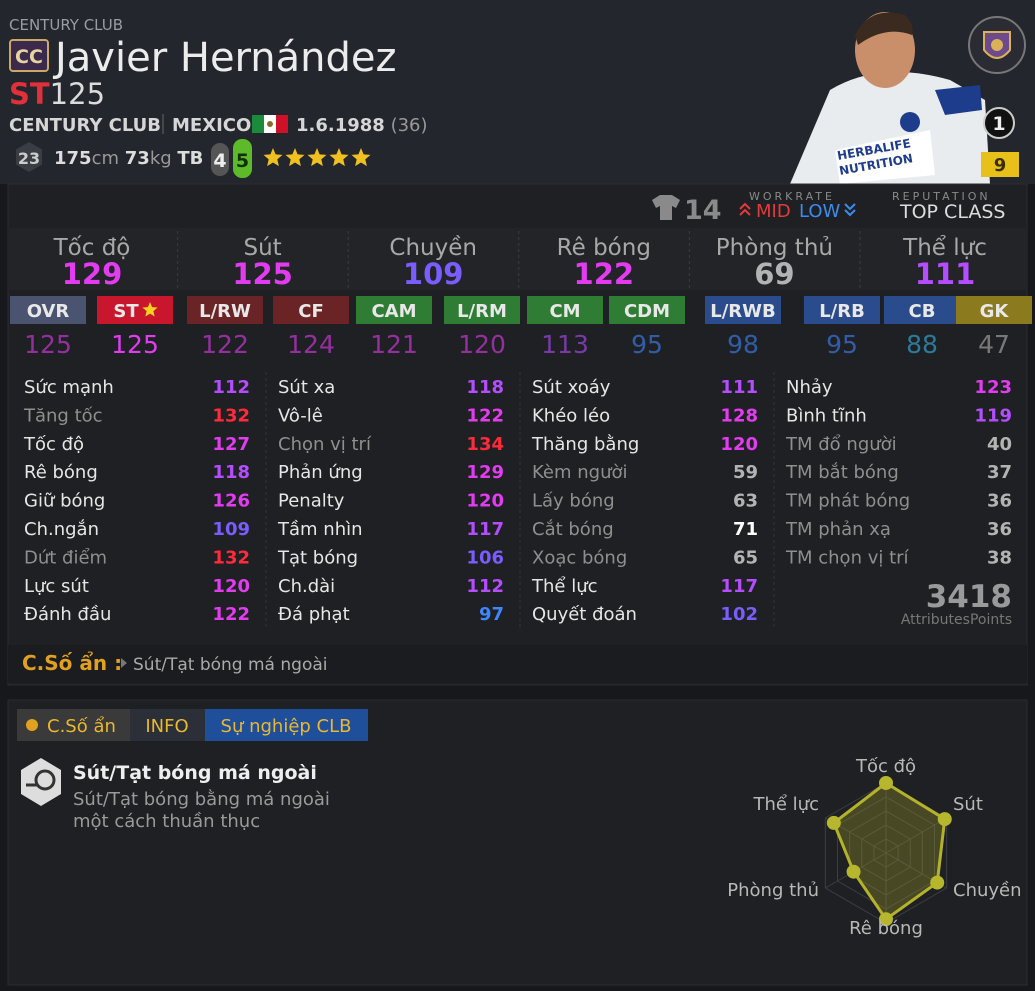 The width and height of the screenshot is (1035, 991). Describe the element at coordinates (48, 344) in the screenshot. I see `position-value: 125` at that location.